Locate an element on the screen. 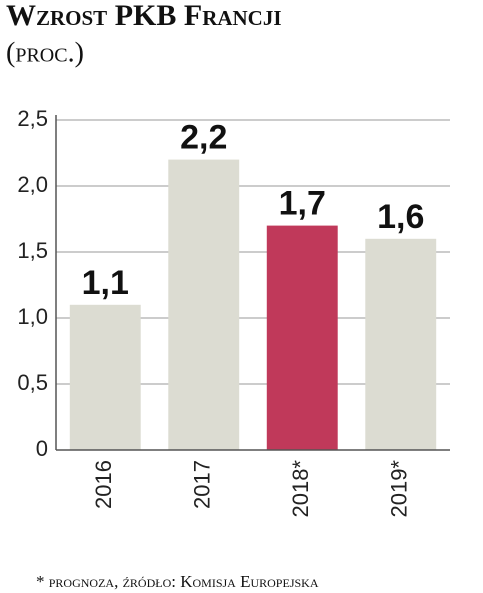 The width and height of the screenshot is (483, 593). y-tick-label: 1,5 is located at coordinates (32, 250).